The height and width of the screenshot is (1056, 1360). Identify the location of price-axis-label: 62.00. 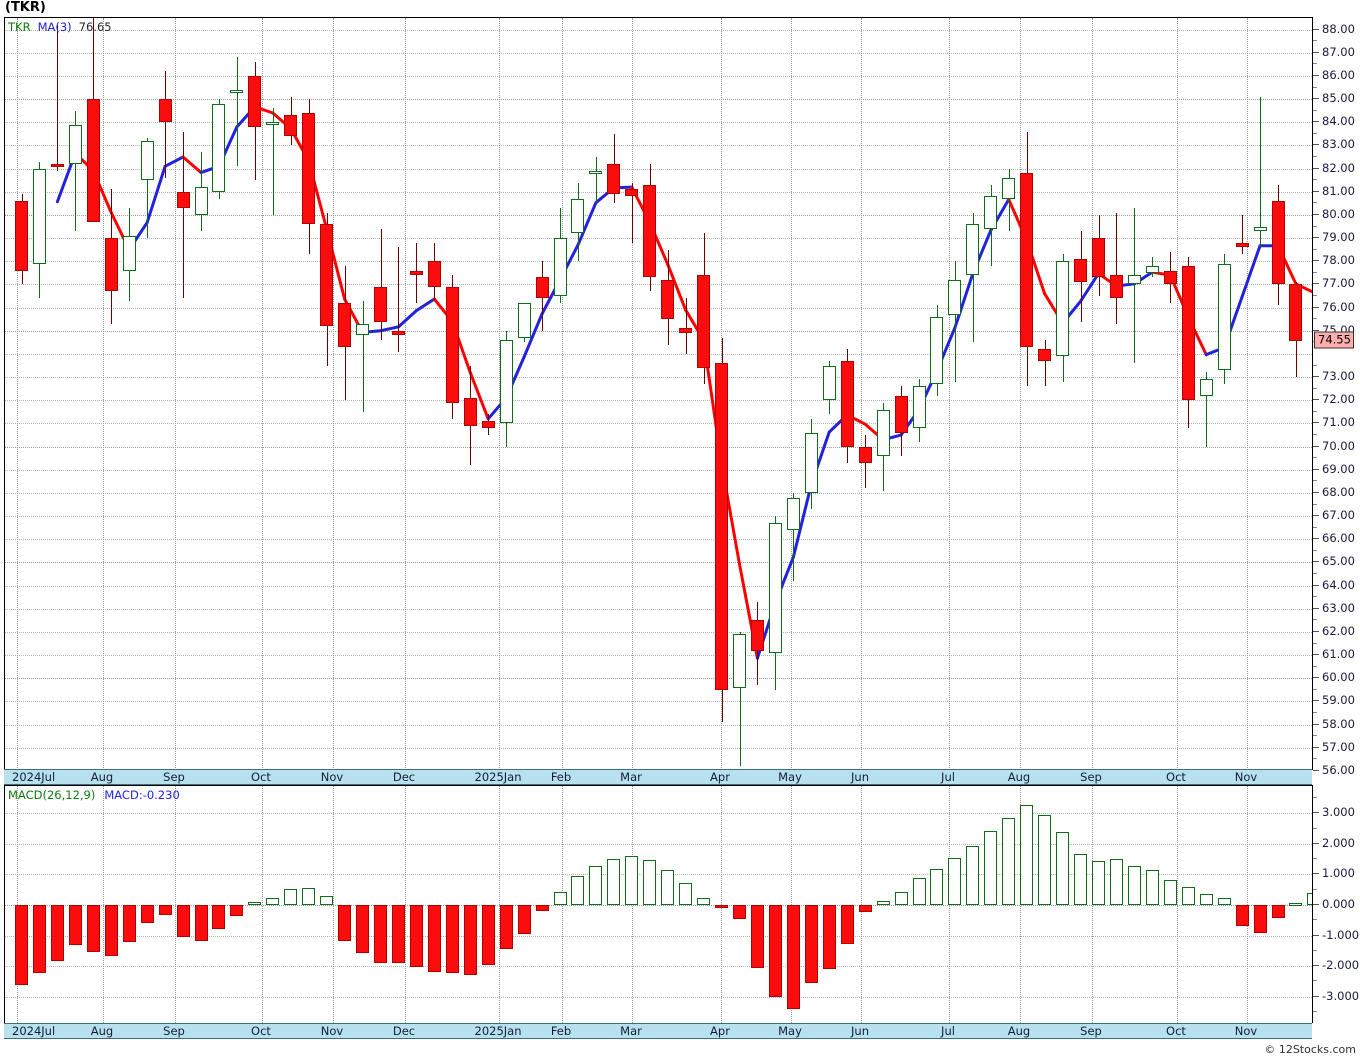
(1338, 630).